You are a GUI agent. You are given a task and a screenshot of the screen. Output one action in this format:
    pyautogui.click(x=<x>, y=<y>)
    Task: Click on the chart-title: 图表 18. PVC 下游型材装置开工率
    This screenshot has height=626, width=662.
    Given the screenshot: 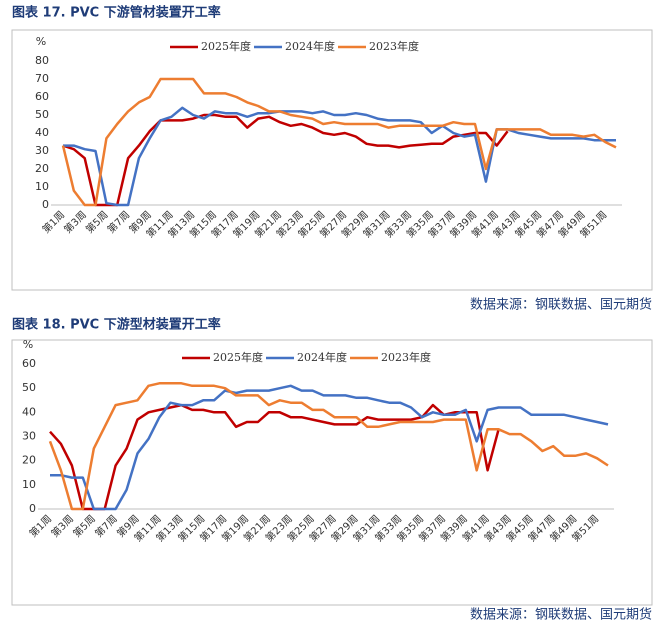 What is the action you would take?
    pyautogui.click(x=116, y=325)
    